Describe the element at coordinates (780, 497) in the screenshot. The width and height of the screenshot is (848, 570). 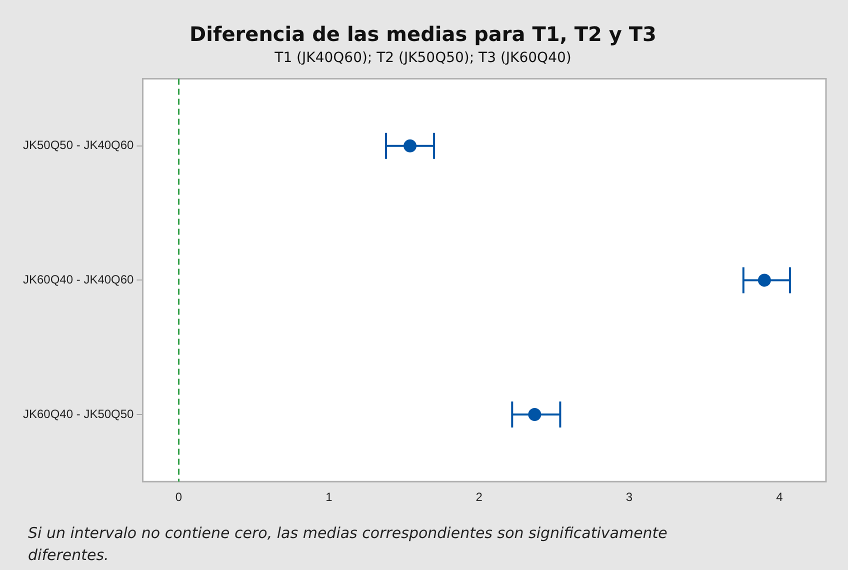
I see `x-tick-label: 4` at that location.